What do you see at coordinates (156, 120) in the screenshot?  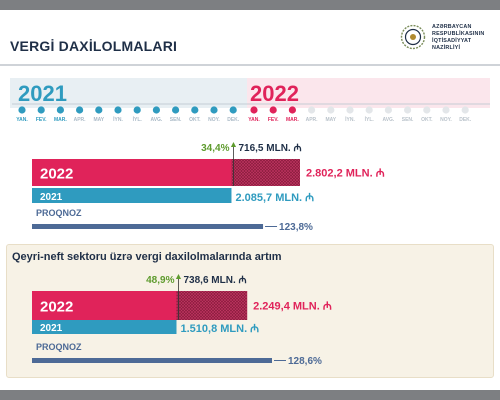 I see `timeline-month-2021: AVG.` at bounding box center [156, 120].